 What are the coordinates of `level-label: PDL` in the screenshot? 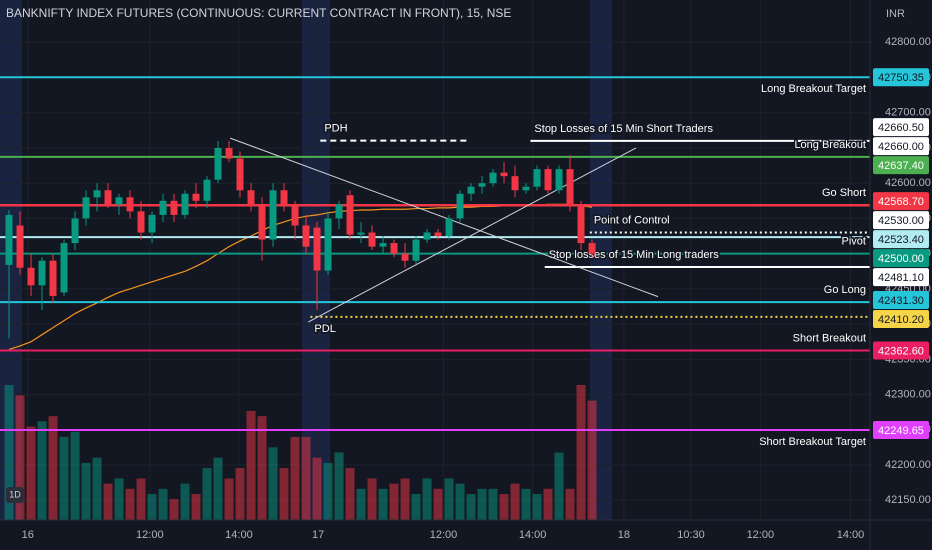 It's located at (324, 329).